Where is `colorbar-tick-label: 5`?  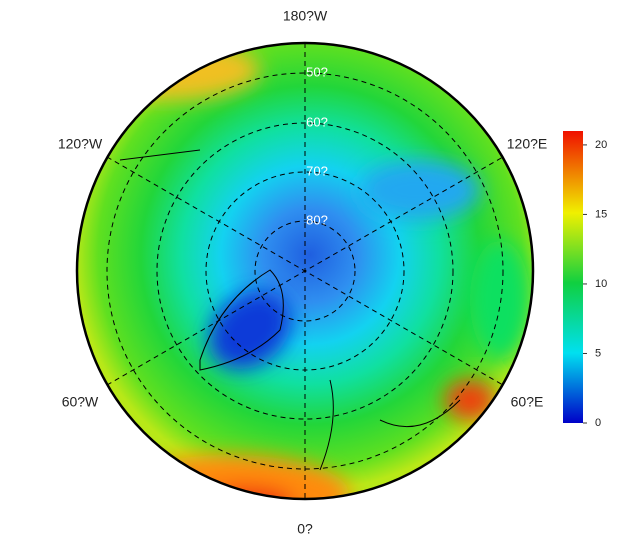 colorbar-tick-label: 5 is located at coordinates (598, 353).